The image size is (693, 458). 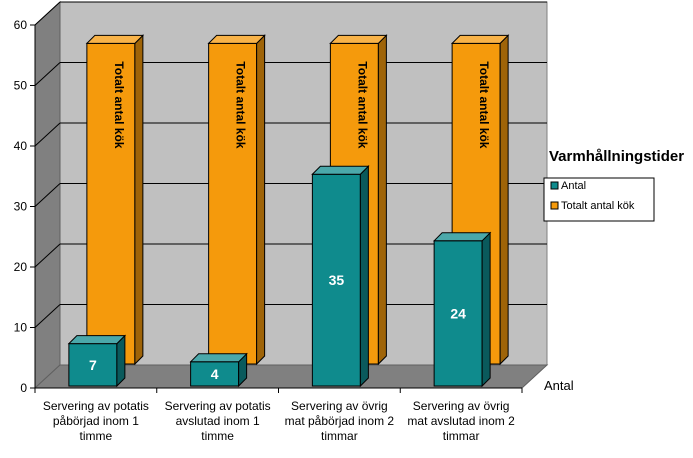 I want to click on legend-title: Varmhållningstider, so click(x=616, y=156).